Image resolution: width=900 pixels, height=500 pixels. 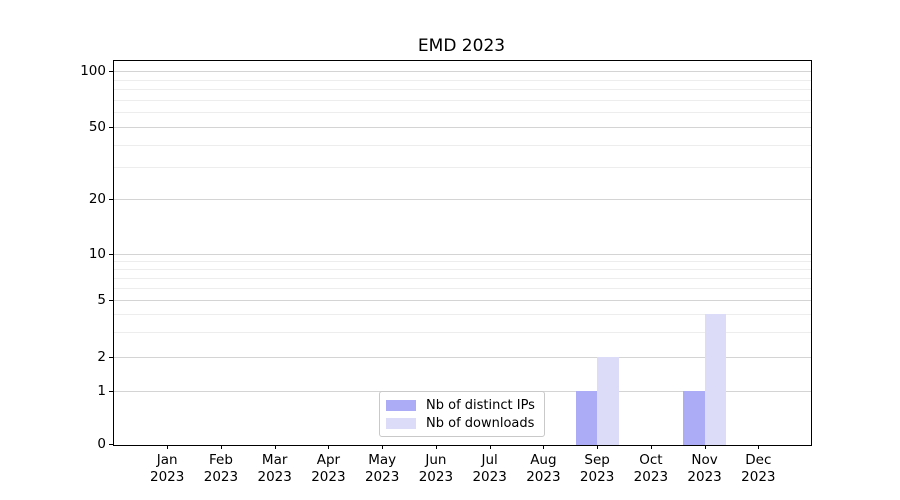 I want to click on x-tick-label: Feb 2023, so click(x=221, y=468).